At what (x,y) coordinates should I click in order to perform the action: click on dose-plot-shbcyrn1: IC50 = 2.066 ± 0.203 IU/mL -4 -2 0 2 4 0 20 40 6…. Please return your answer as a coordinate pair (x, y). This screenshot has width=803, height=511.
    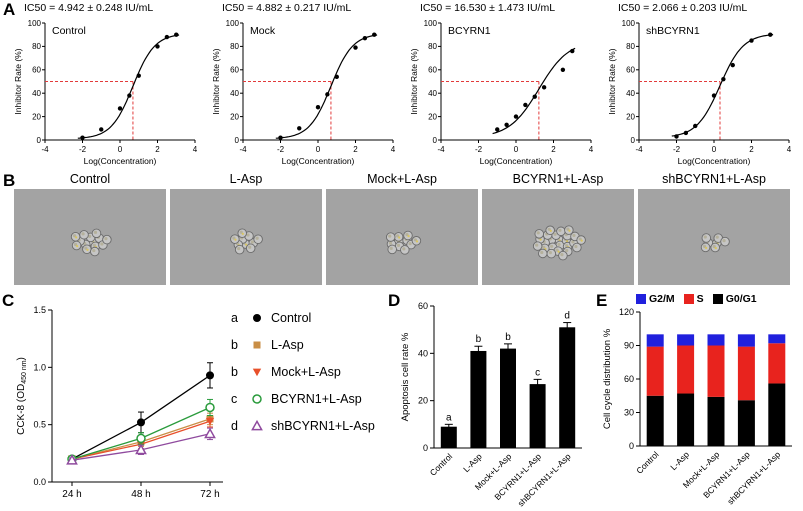
    Looking at the image, I should click on (704, 84).